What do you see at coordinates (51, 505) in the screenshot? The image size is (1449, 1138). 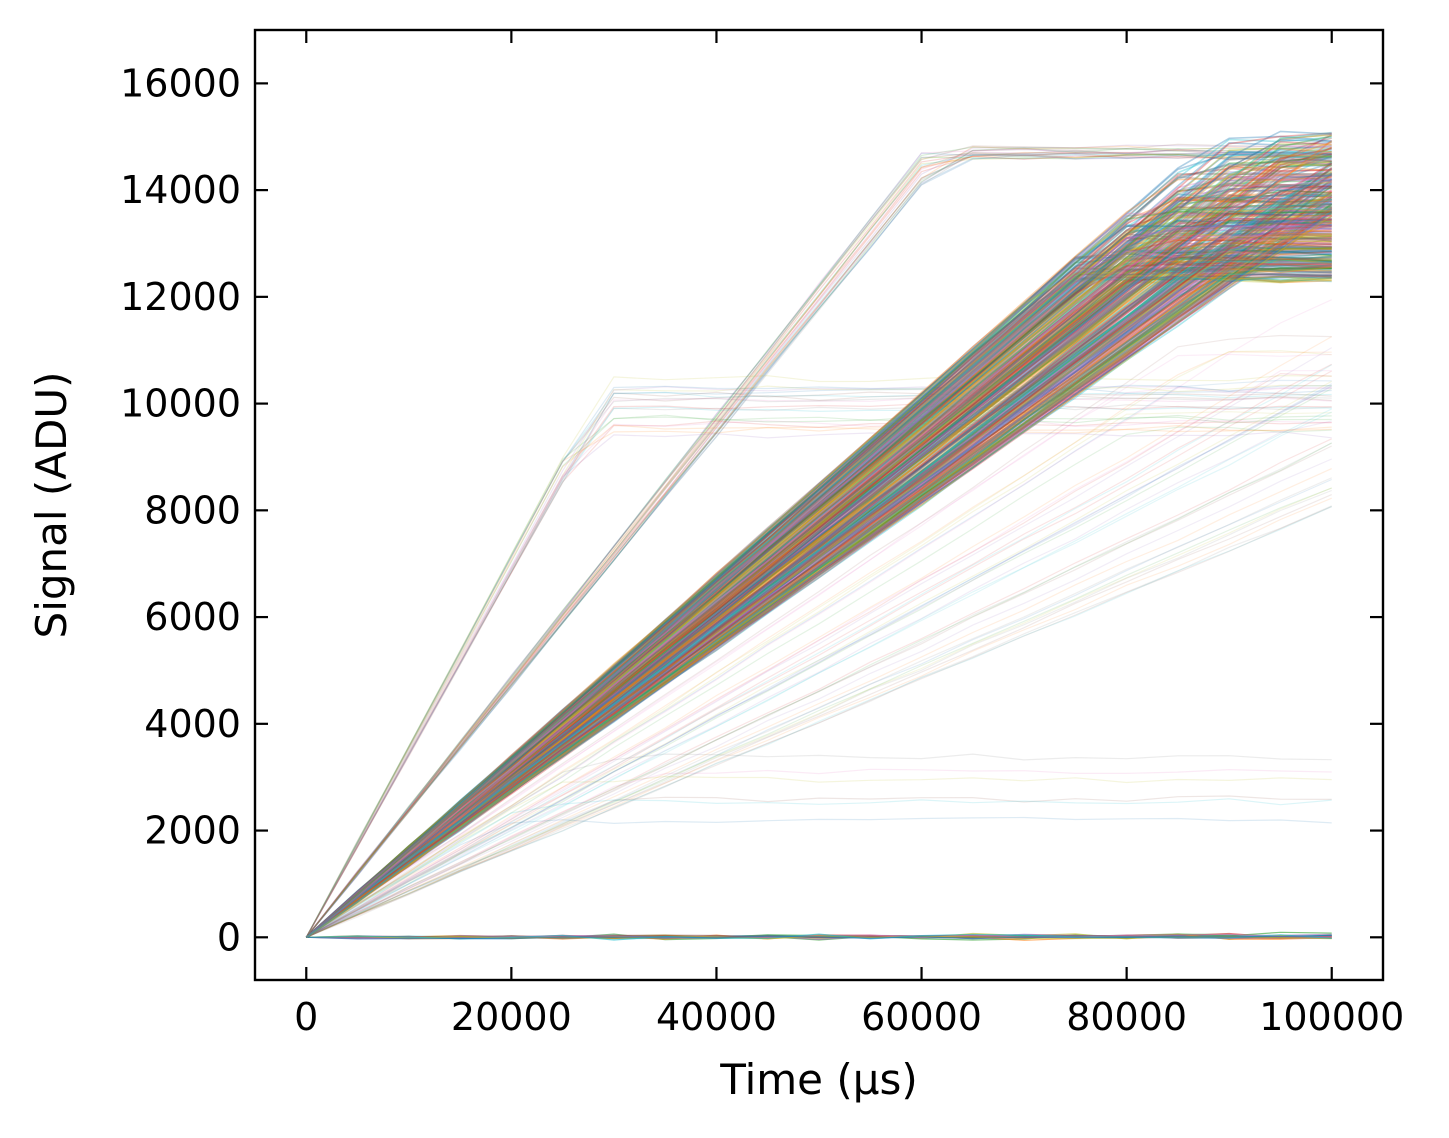 I see `y-axis-label: Signal (ADU)` at bounding box center [51, 505].